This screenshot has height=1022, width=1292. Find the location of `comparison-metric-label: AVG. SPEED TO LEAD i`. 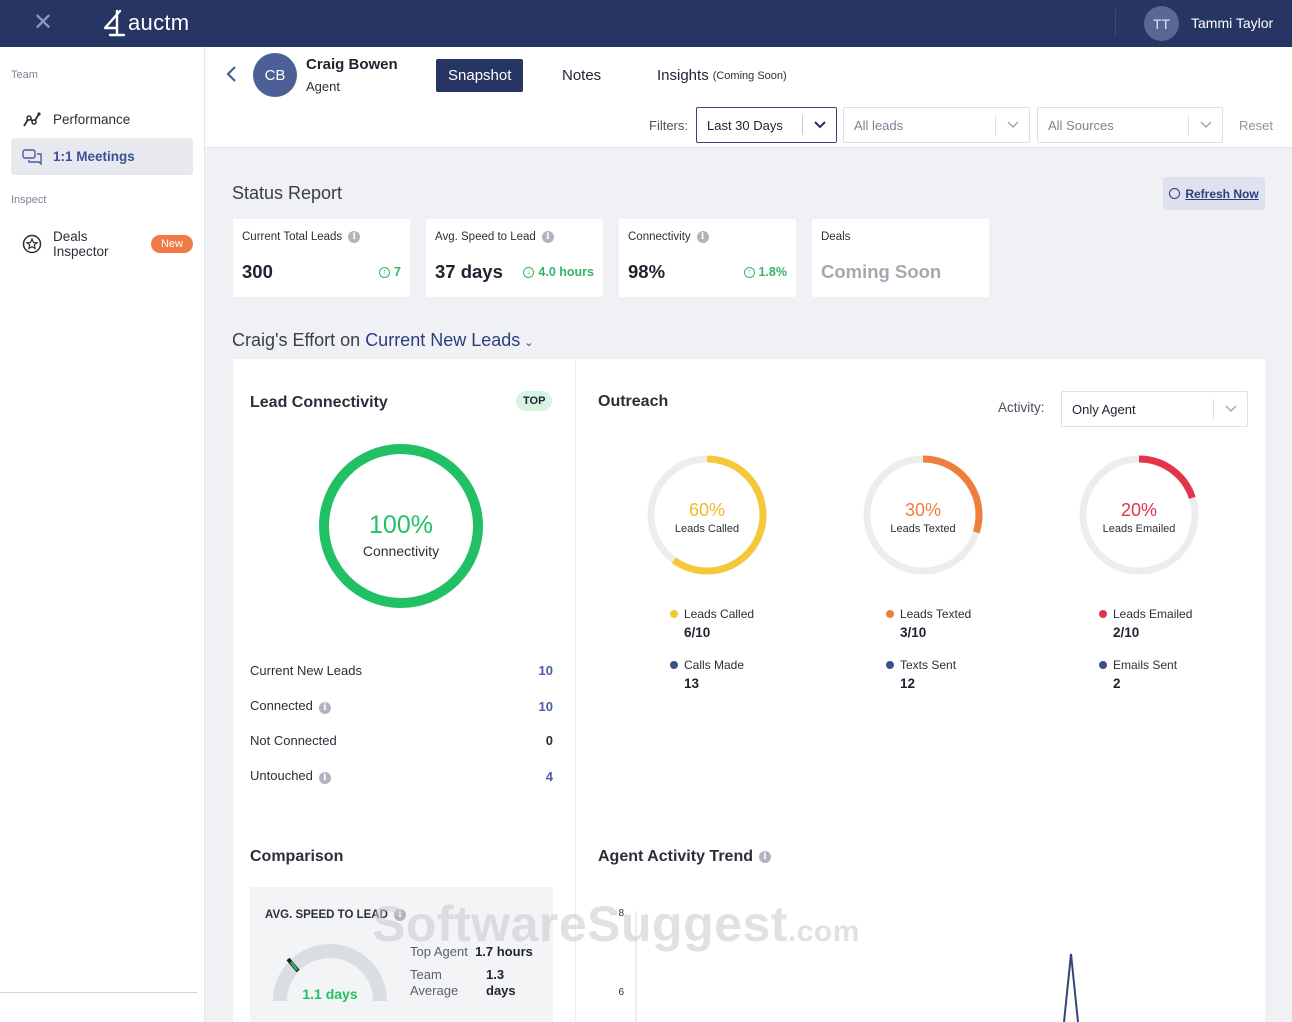

comparison-metric-label: AVG. SPEED TO LEAD i is located at coordinates (335, 915).